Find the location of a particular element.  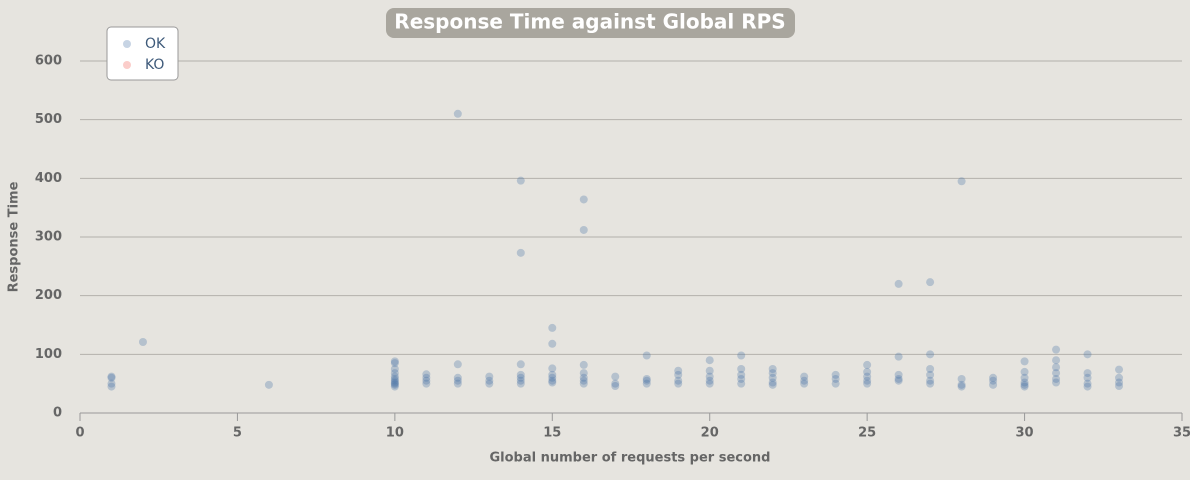

title-box is located at coordinates (590, 23).